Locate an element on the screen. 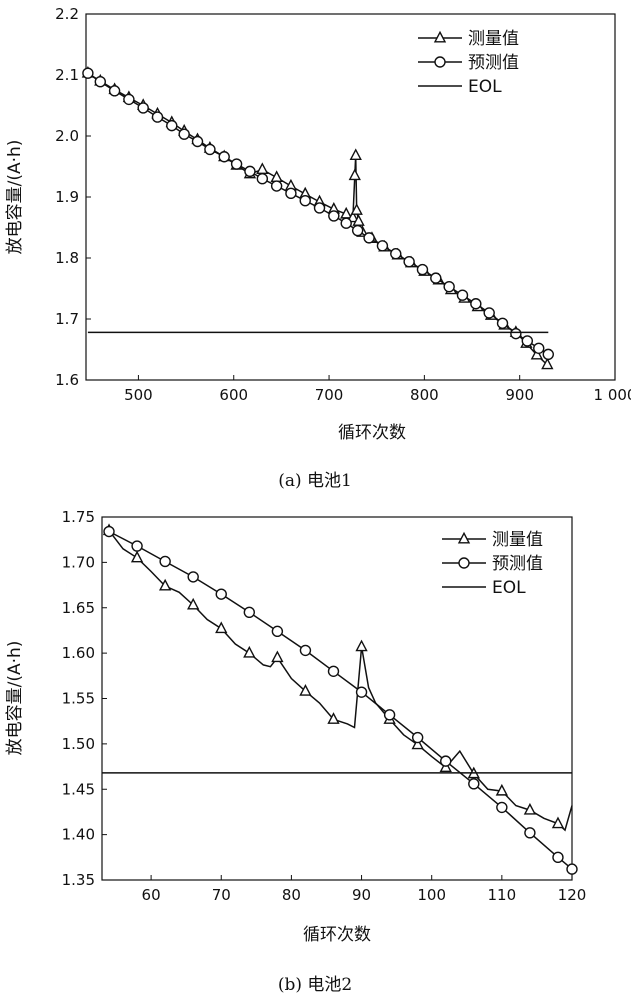 Image resolution: width=631 pixels, height=1000 pixels. x-tick-label: 120 is located at coordinates (572, 895).